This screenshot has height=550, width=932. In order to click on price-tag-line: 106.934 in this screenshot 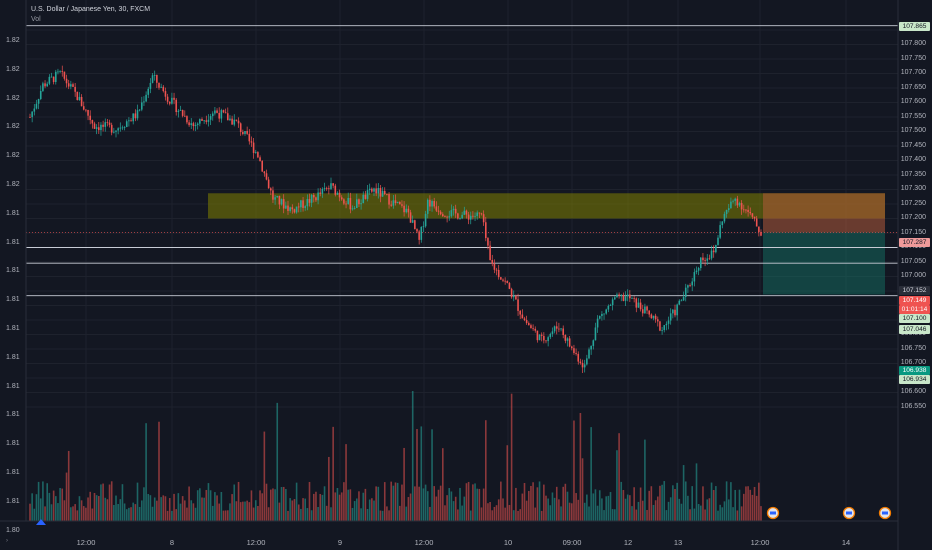, I will do `click(914, 379)`.